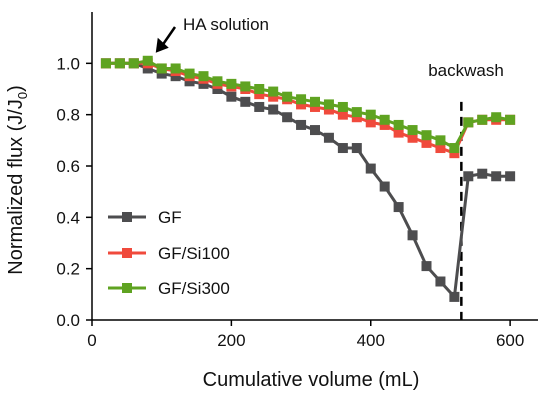  Describe the element at coordinates (68, 320) in the screenshot. I see `y-tick-label: 0.0` at that location.